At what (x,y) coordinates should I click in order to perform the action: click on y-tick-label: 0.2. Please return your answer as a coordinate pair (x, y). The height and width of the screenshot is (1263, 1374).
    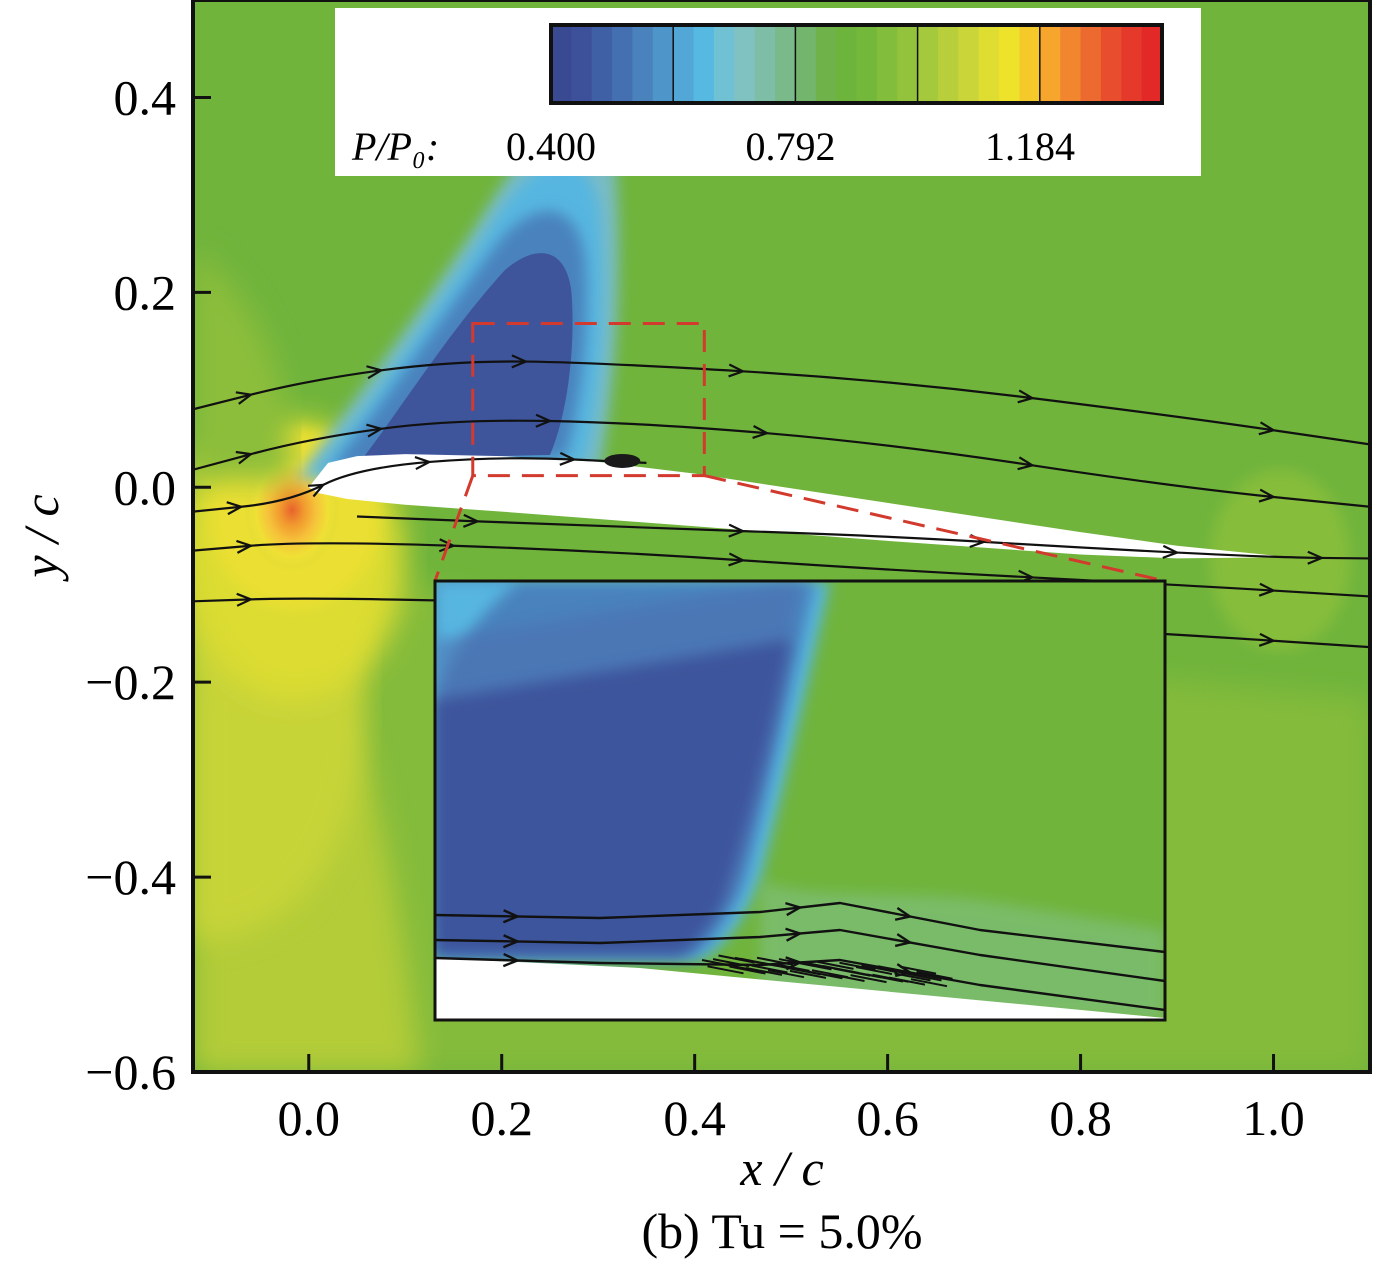
    Looking at the image, I should click on (145, 292).